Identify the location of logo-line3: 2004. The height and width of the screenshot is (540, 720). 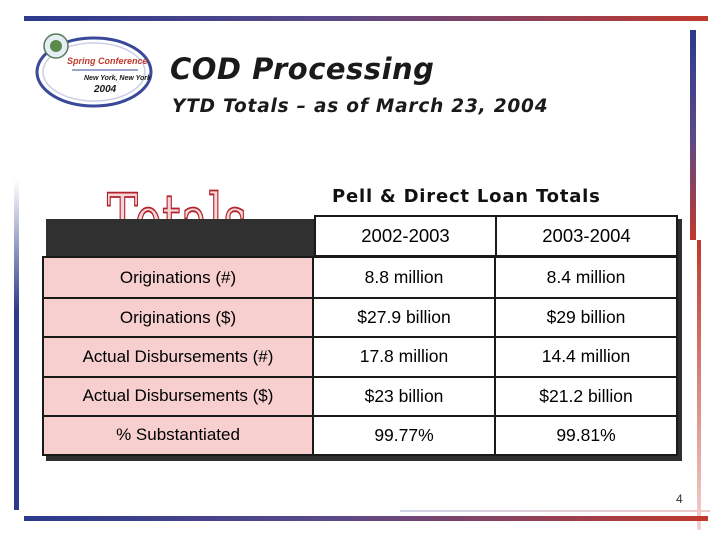
(105, 89).